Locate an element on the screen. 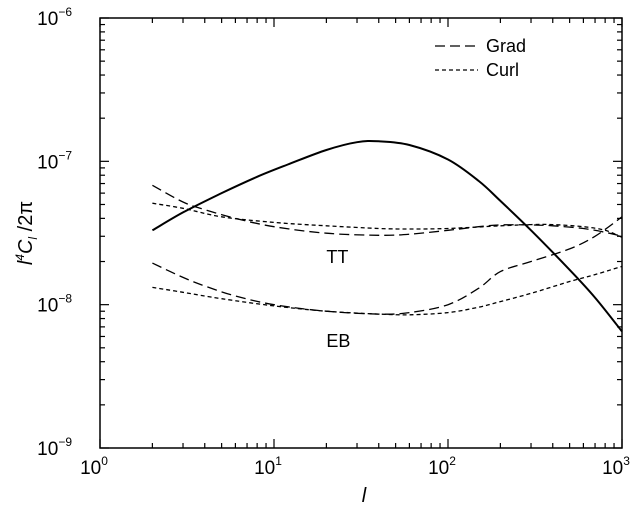  y-axis-label: l4Cl /2π is located at coordinates (26, 233).